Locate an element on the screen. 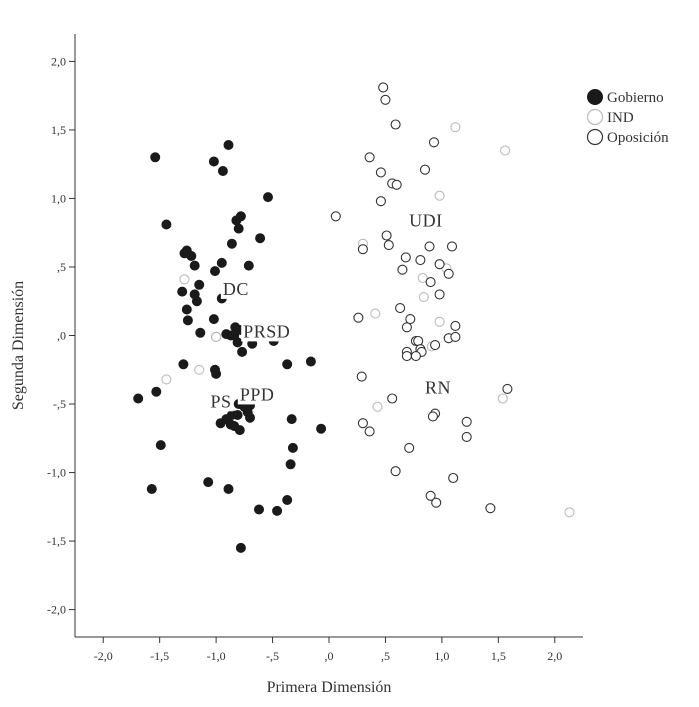 Image resolution: width=699 pixels, height=707 pixels. party-label-text: RN is located at coordinates (438, 388).